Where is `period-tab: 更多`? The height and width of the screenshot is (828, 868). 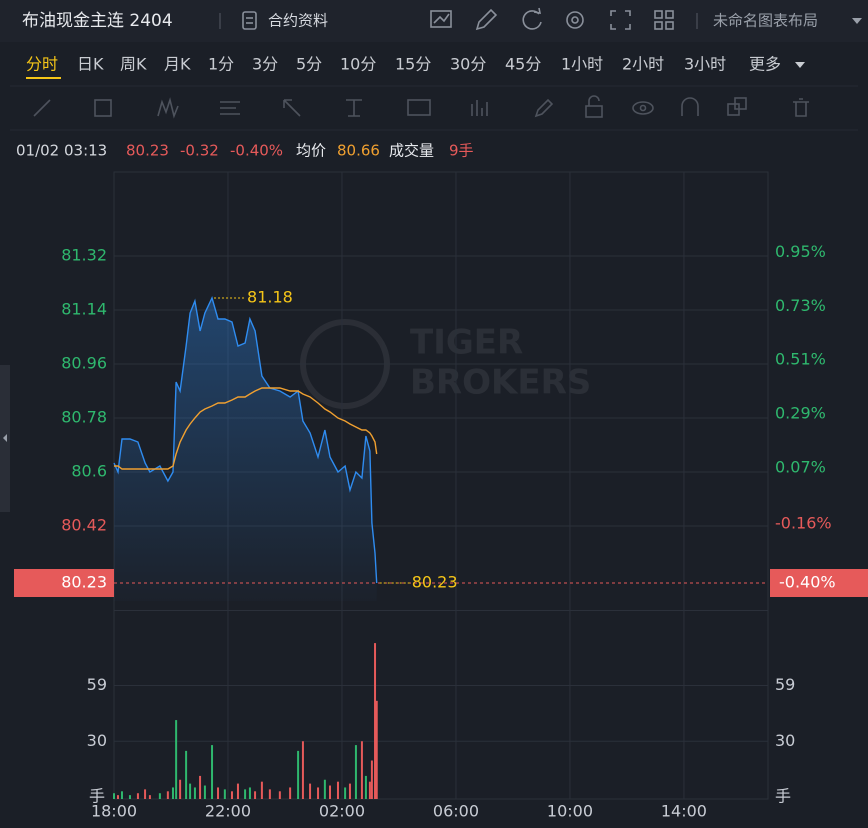 period-tab: 更多 is located at coordinates (765, 64).